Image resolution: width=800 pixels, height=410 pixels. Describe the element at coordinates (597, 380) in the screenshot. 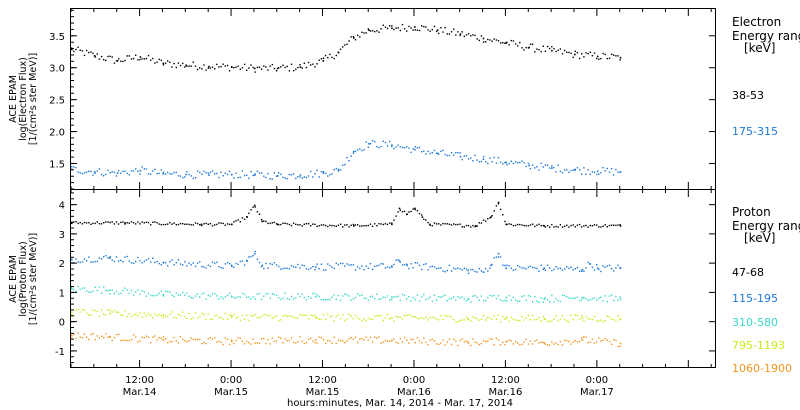

I see `xtick-time-label: 0:00` at that location.